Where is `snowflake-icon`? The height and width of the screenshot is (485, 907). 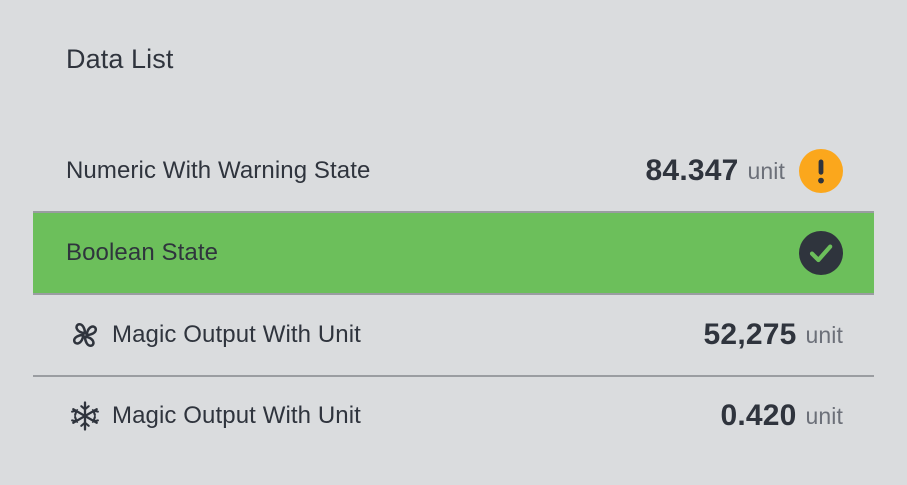
snowflake-icon is located at coordinates (85, 416).